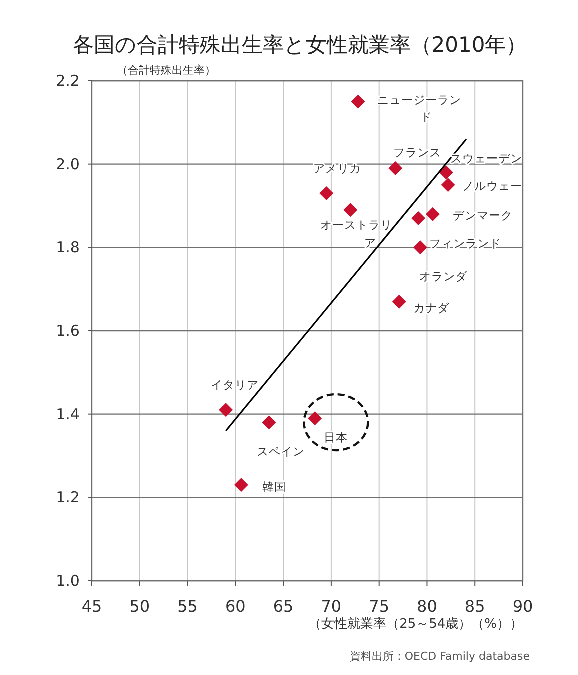  Describe the element at coordinates (492, 186) in the screenshot. I see `annotation: ノルウェー` at that location.